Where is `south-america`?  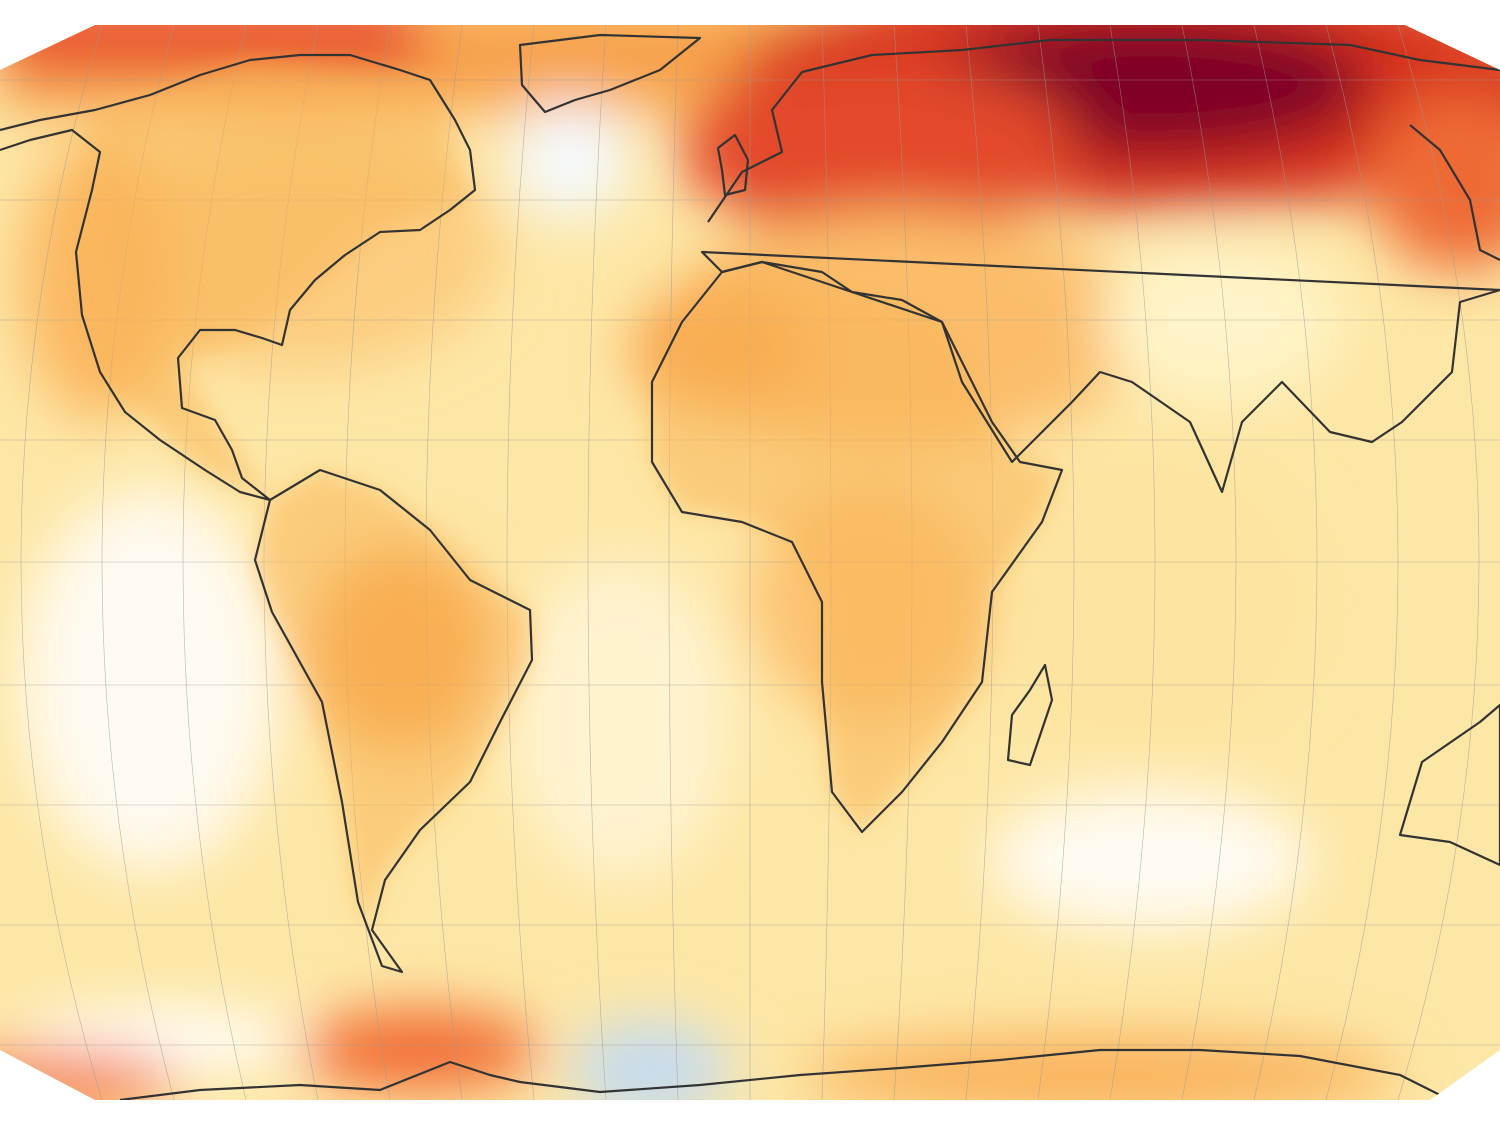
south-america is located at coordinates (393, 721).